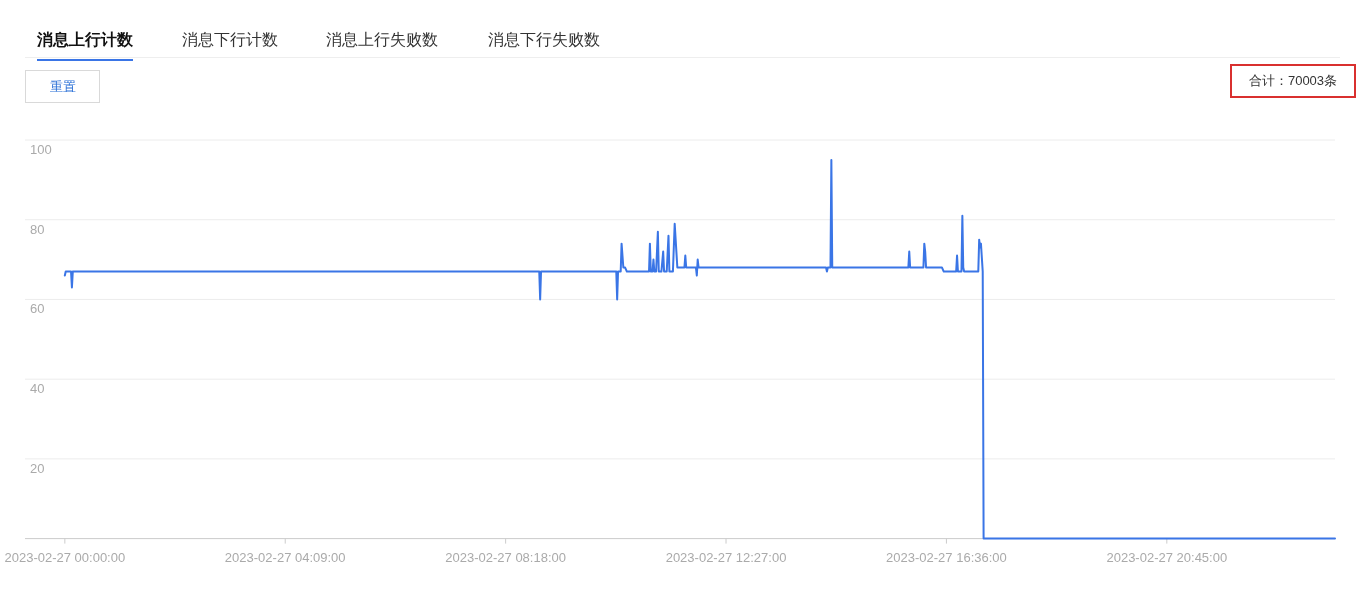  I want to click on x-tick-label: 2023-02-27 04:09:00, so click(285, 557).